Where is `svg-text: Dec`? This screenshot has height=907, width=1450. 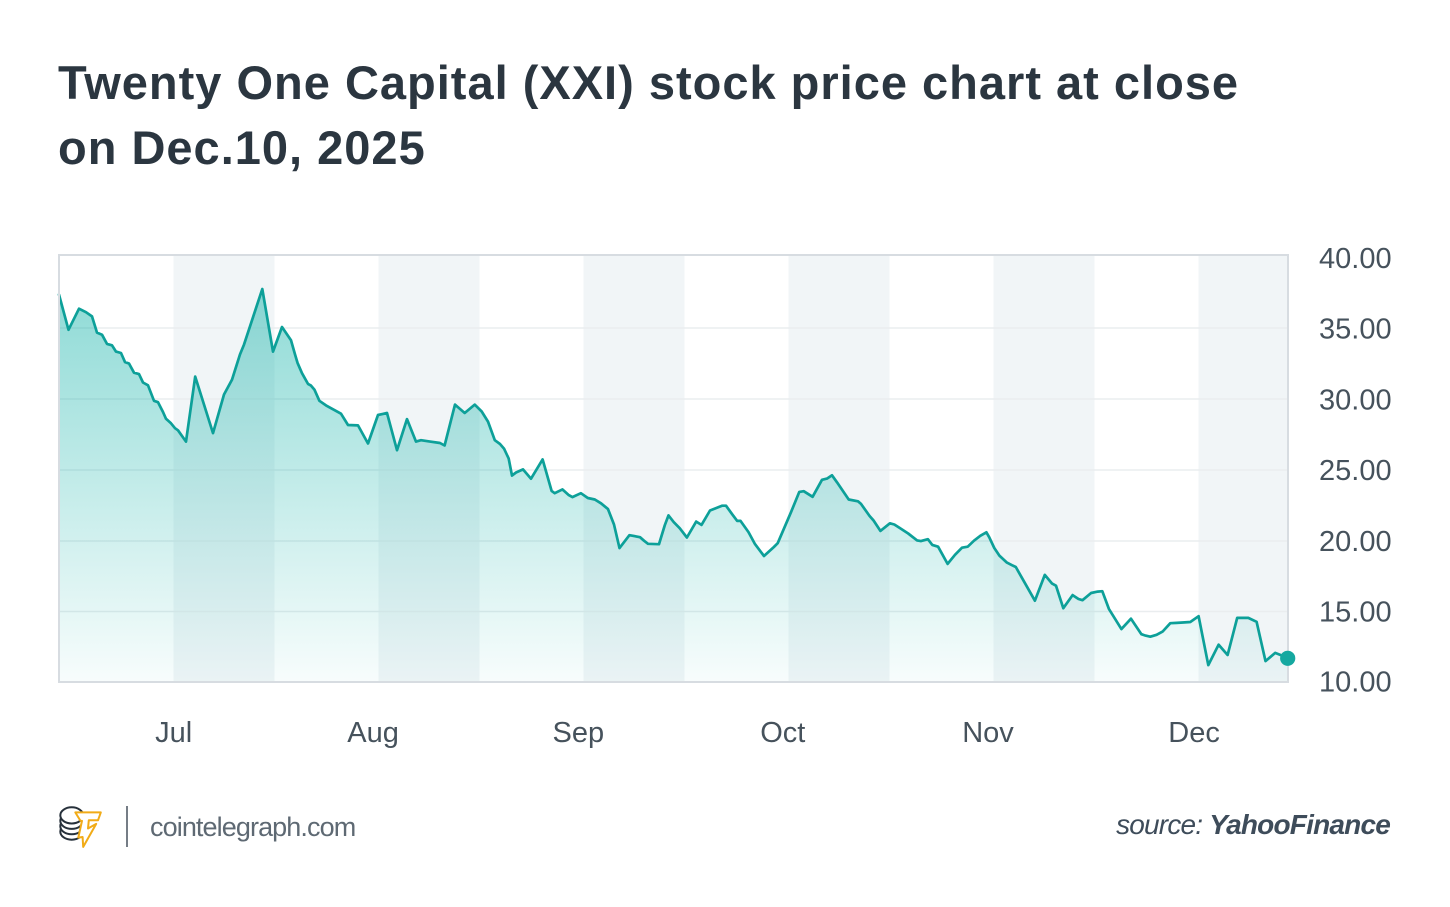 svg-text: Dec is located at coordinates (1194, 733).